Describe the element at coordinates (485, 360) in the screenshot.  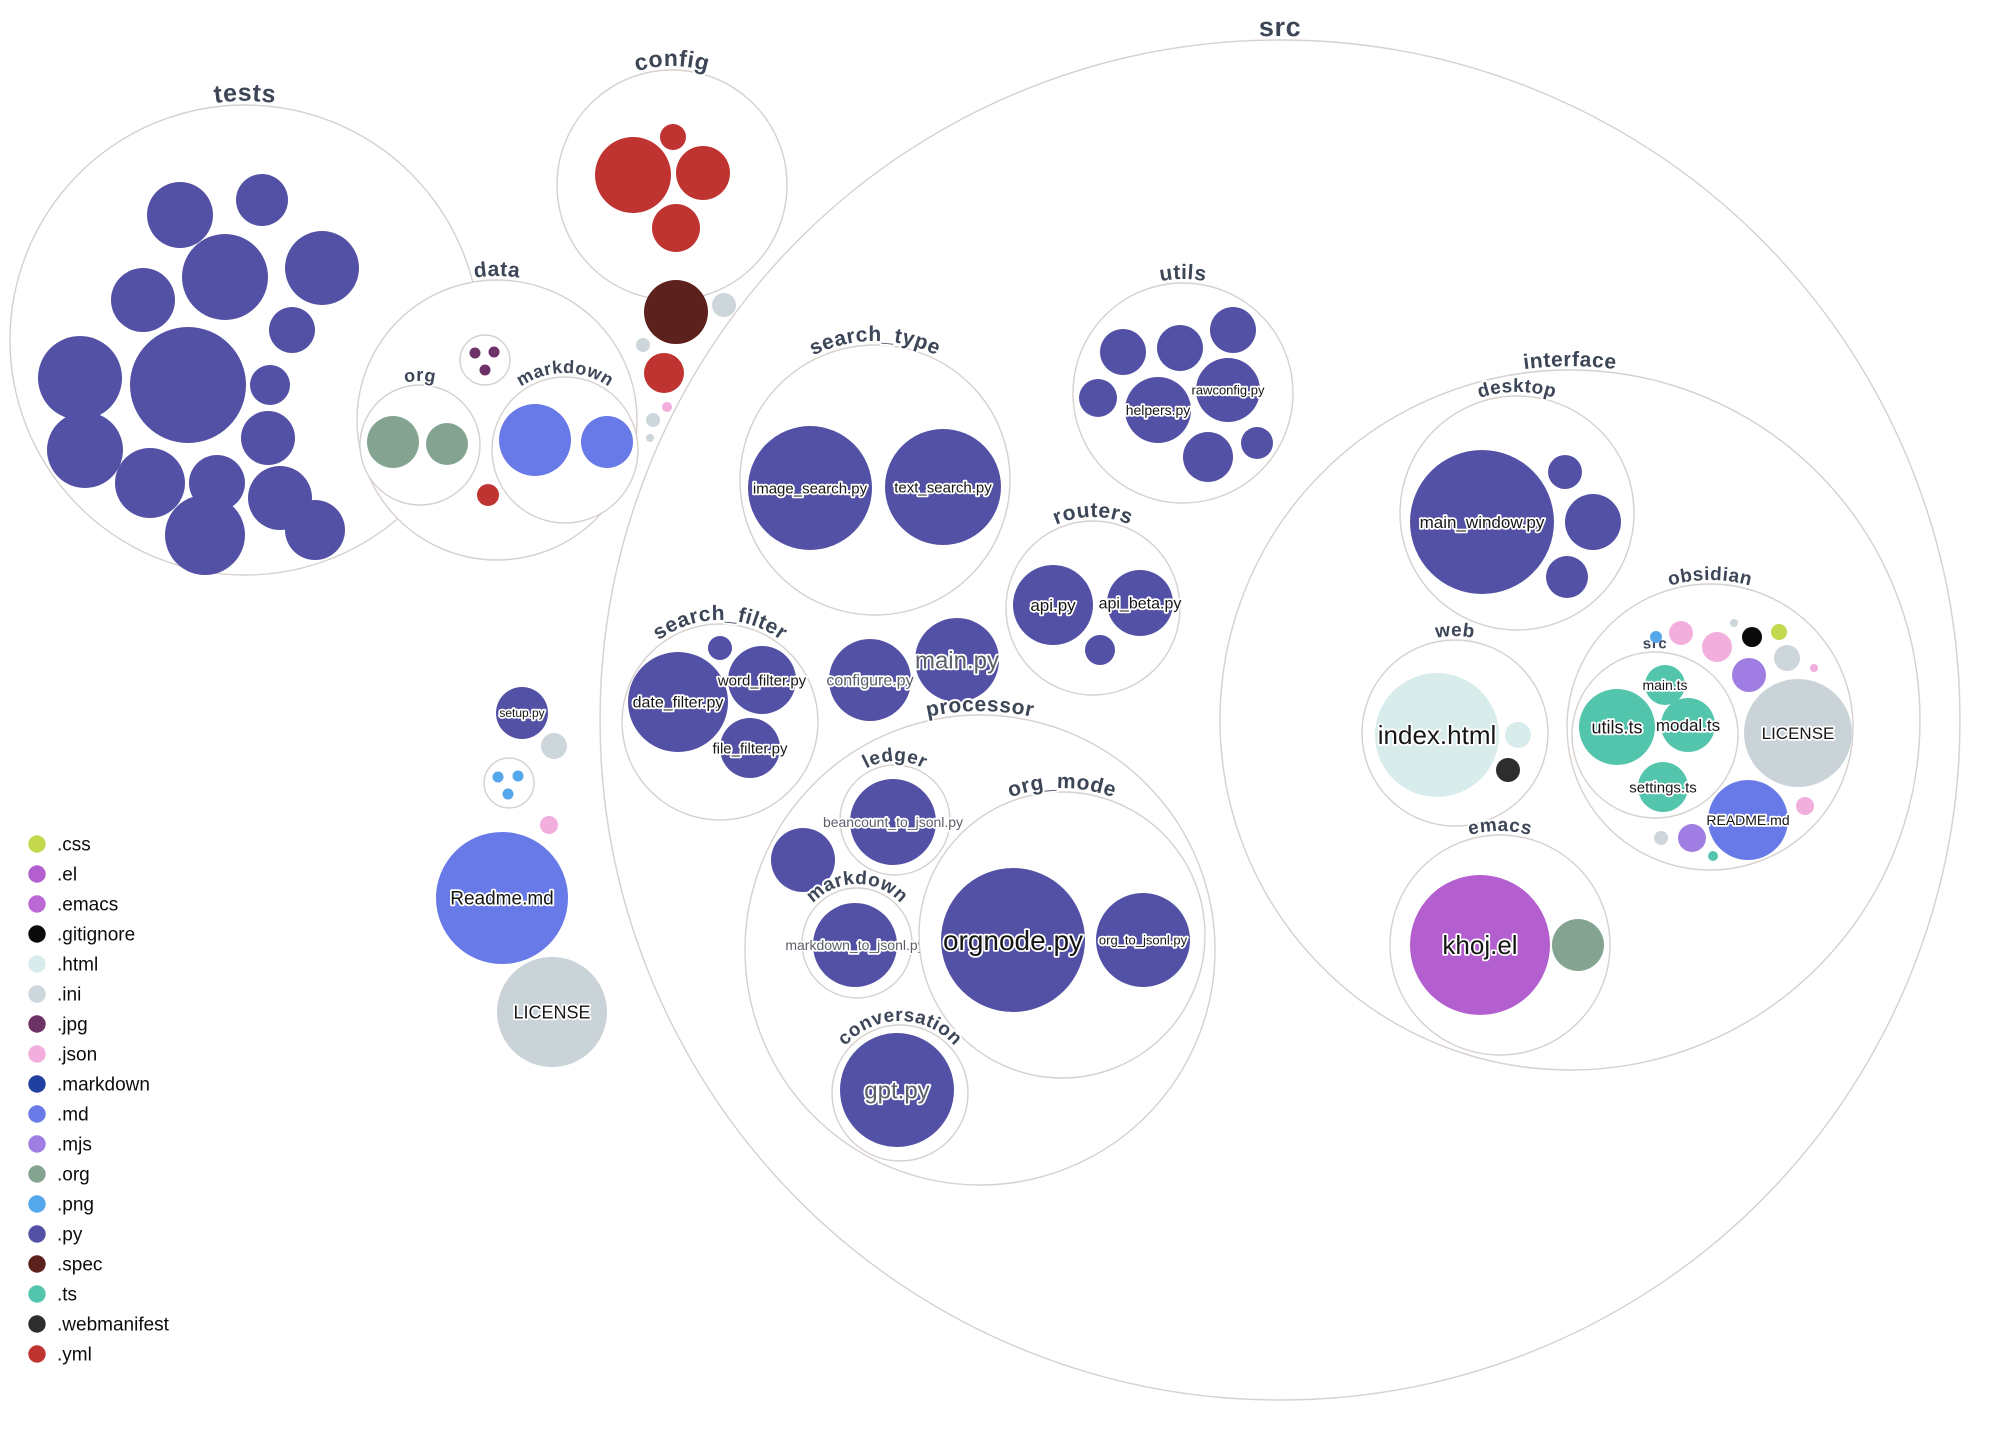
I see `folder-data-jpg-circle` at that location.